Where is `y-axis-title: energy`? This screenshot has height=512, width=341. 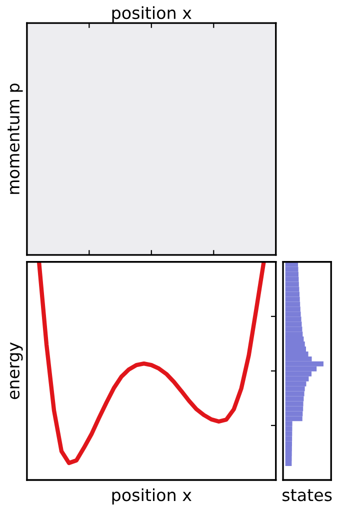
y-axis-title: energy is located at coordinates (16, 371).